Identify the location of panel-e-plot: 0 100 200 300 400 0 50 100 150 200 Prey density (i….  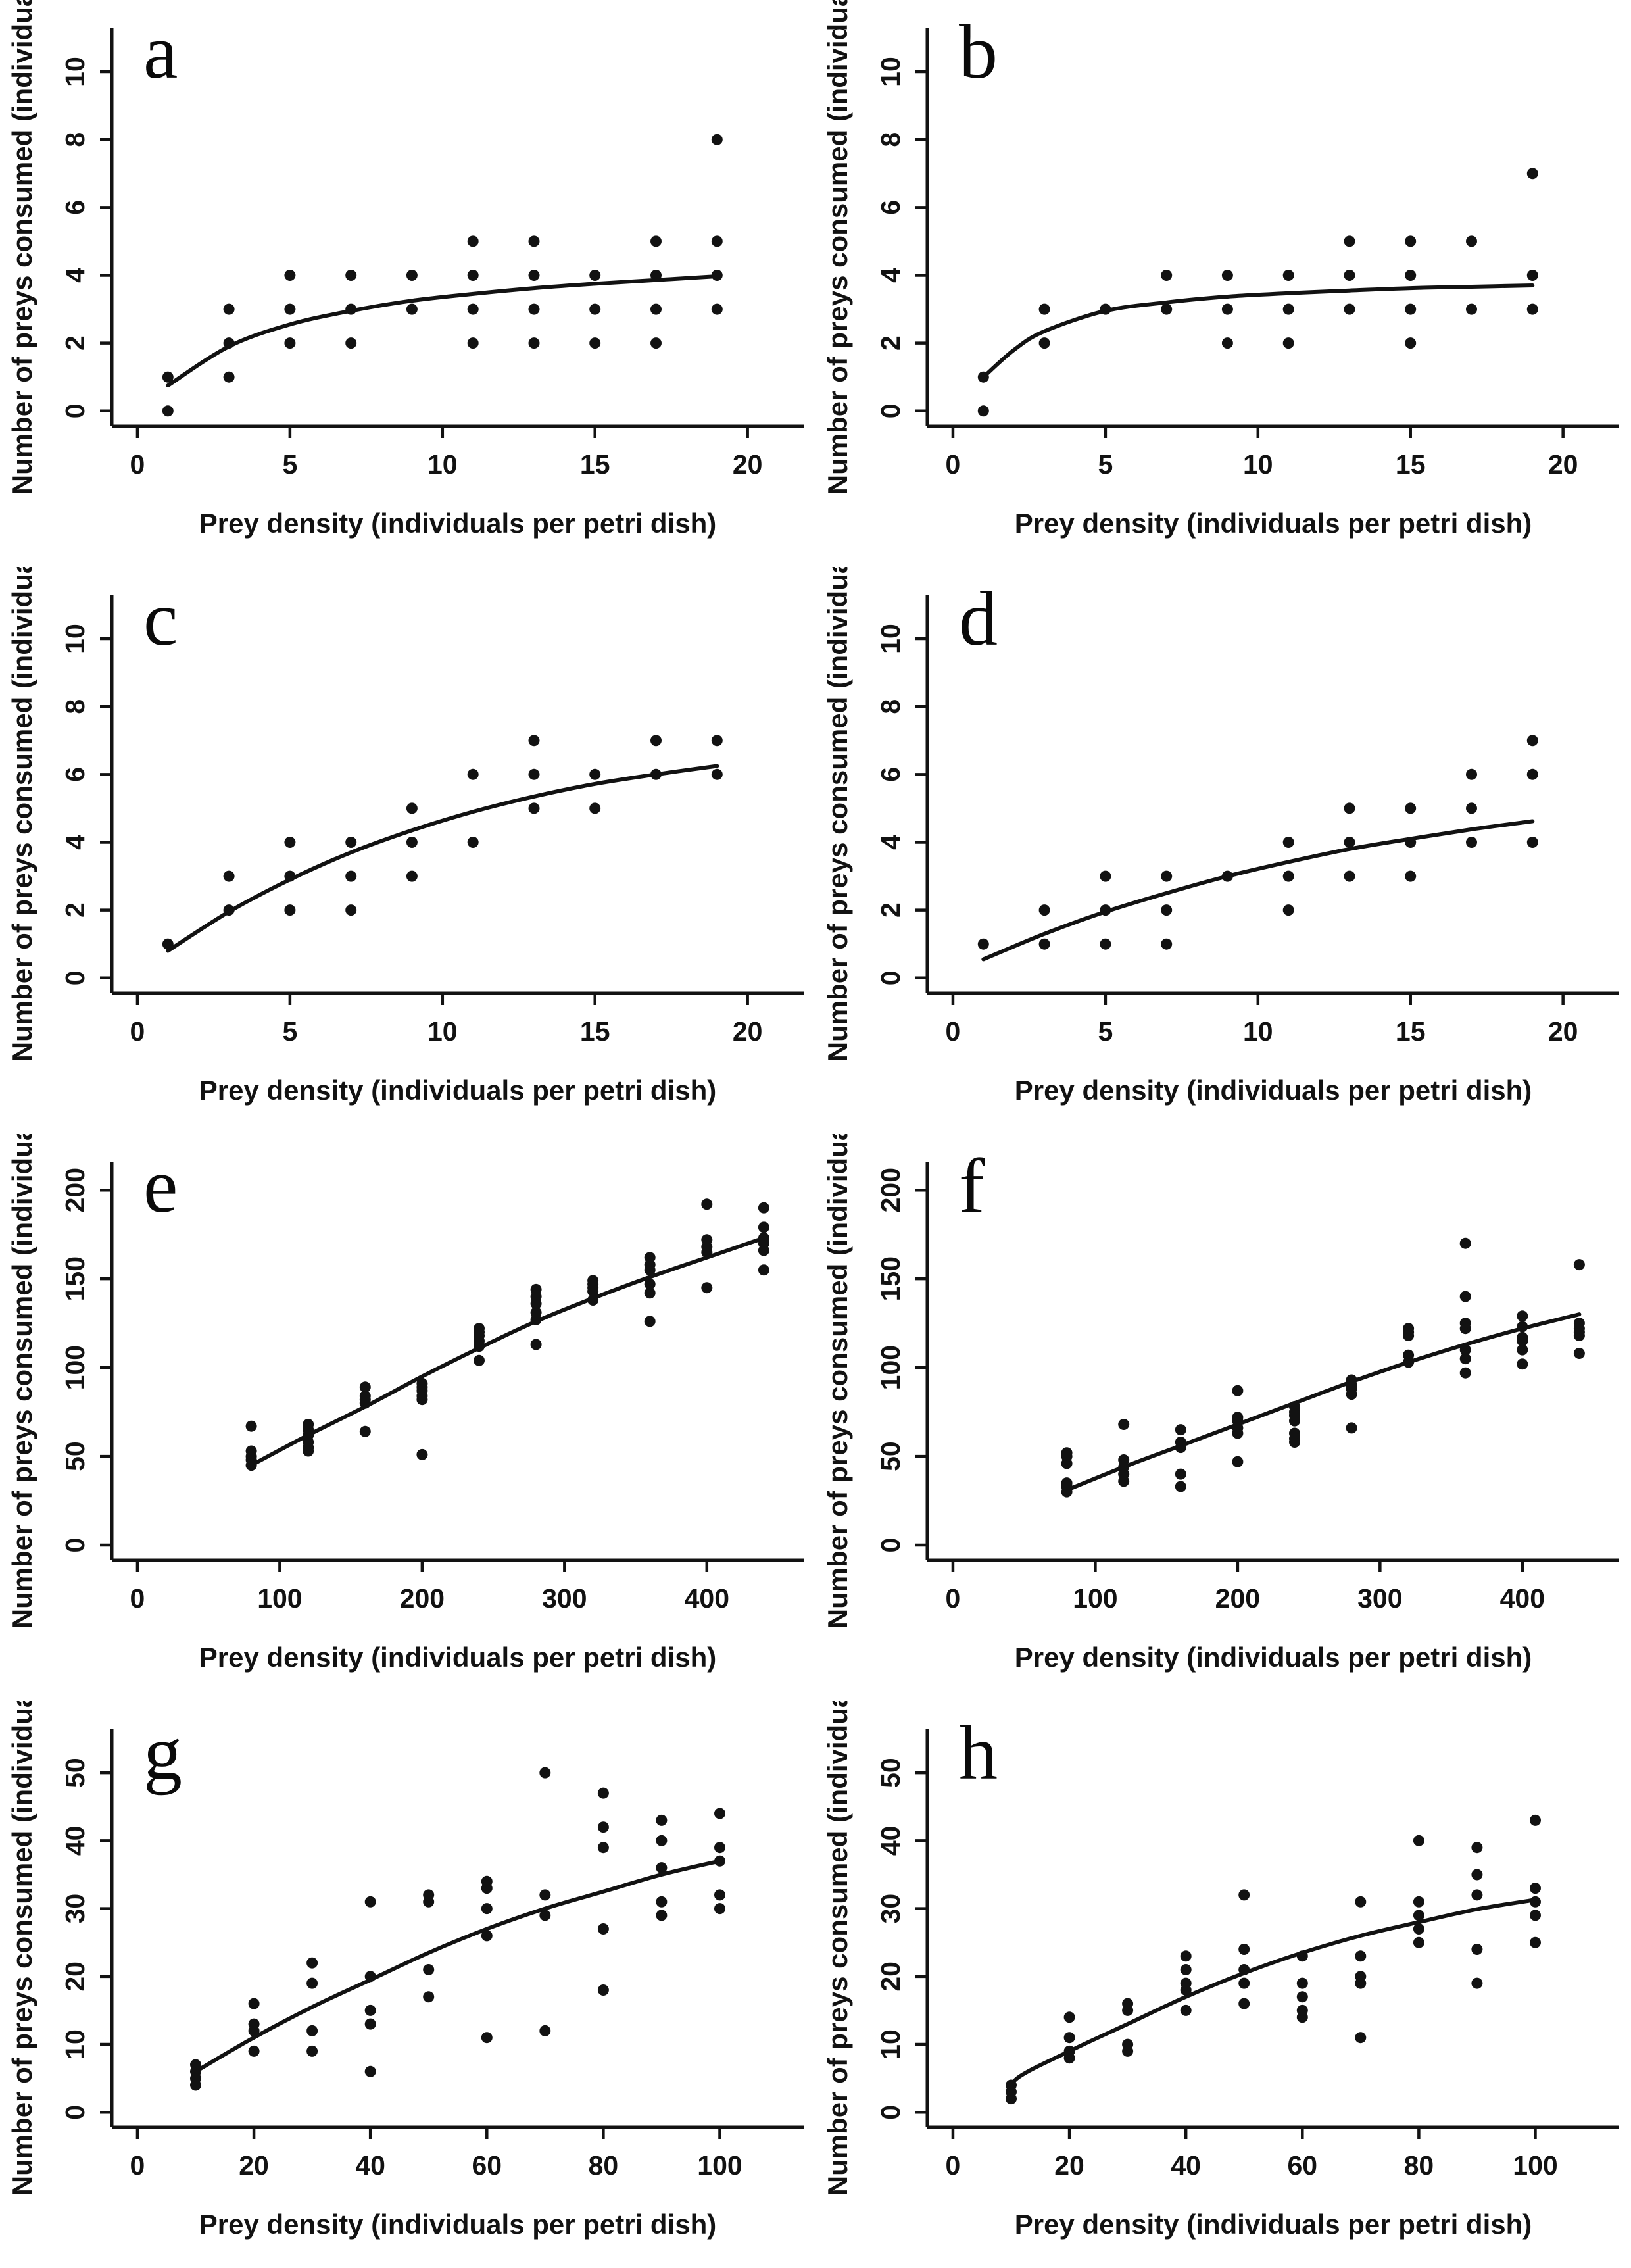
(406, 1403).